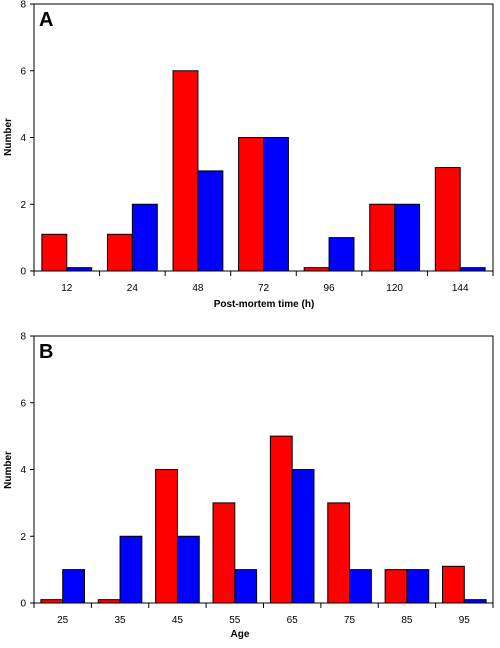  What do you see at coordinates (133, 288) in the screenshot?
I see `x-tick-label-a-24: 24` at bounding box center [133, 288].